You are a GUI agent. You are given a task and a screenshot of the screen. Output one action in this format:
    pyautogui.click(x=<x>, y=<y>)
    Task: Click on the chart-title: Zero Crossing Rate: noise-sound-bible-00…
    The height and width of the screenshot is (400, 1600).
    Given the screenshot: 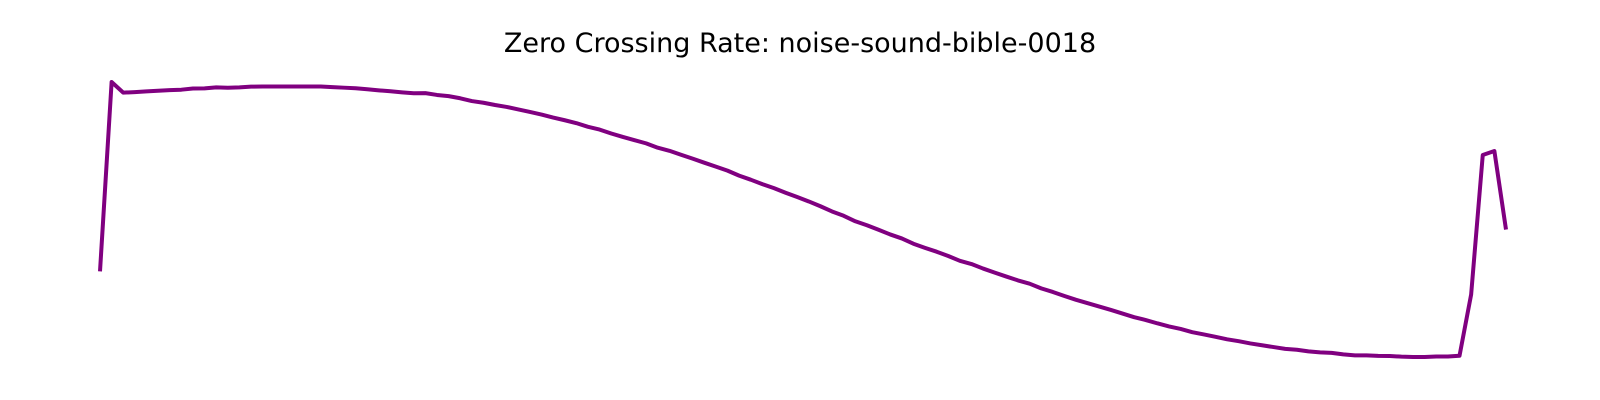 What is the action you would take?
    pyautogui.click(x=800, y=43)
    